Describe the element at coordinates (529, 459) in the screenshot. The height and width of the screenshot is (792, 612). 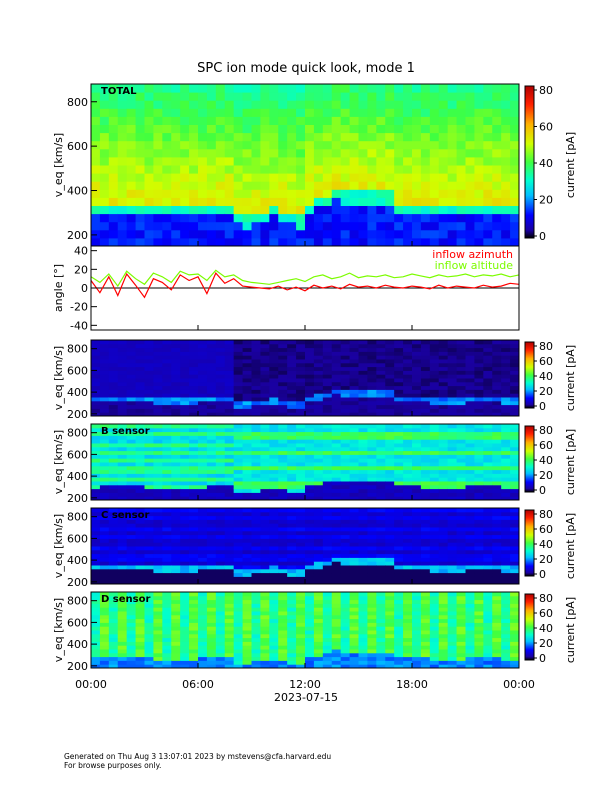
I see `colorbar` at that location.